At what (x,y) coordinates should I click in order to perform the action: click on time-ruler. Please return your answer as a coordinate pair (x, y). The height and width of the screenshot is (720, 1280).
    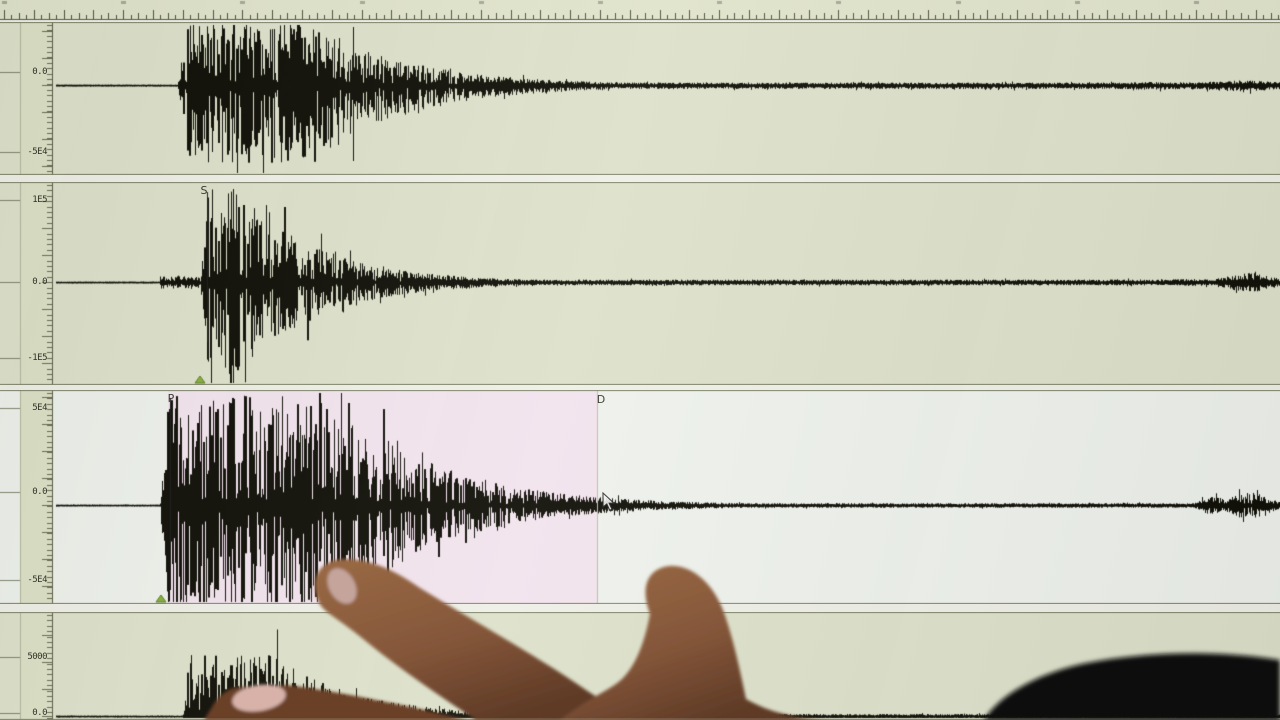
    Looking at the image, I should click on (640, 10).